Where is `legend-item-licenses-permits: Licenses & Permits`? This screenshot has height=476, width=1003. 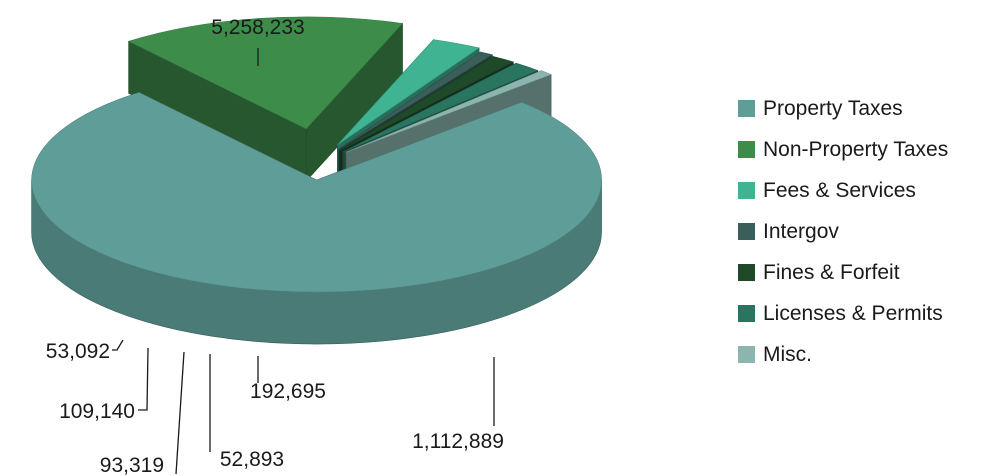 legend-item-licenses-permits: Licenses & Permits is located at coordinates (870, 313).